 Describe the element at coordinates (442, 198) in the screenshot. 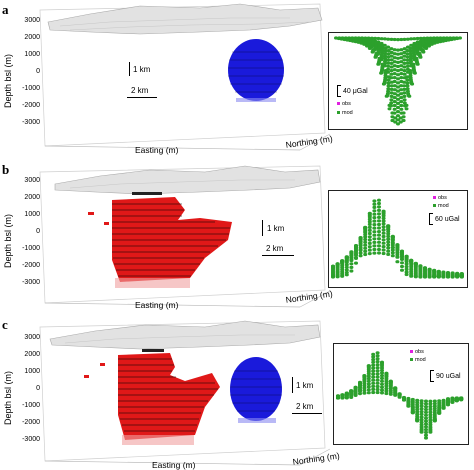

I see `legend-obs-label: obs` at that location.